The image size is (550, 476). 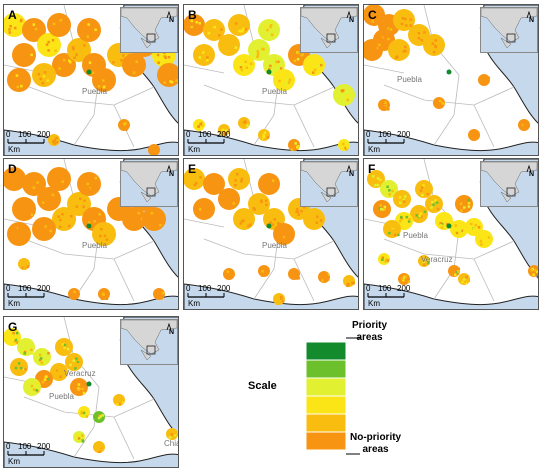 I want to click on panel-letter: A, so click(x=12, y=15).